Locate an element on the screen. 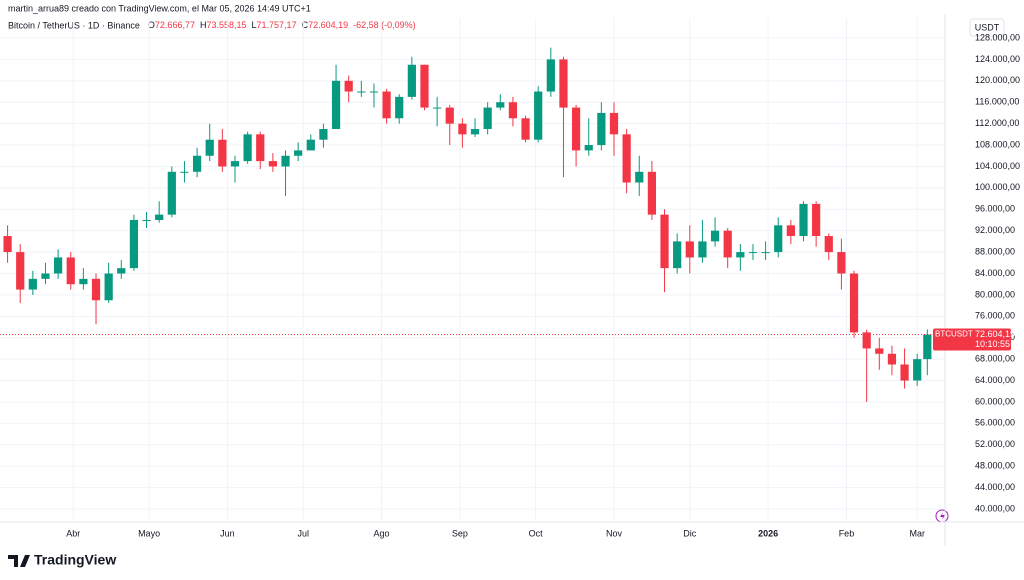  ohlc-label: O is located at coordinates (151, 25).